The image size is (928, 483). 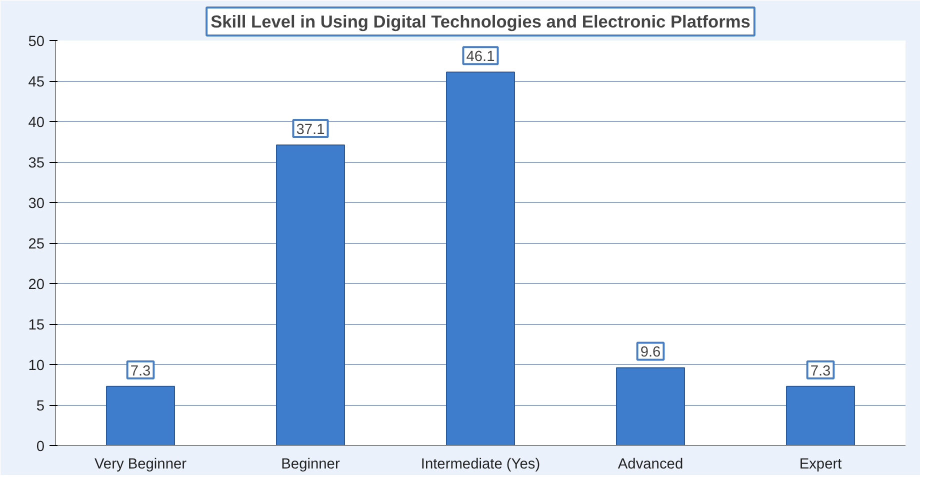 What do you see at coordinates (310, 464) in the screenshot?
I see `x-tick-label: Beginner` at bounding box center [310, 464].